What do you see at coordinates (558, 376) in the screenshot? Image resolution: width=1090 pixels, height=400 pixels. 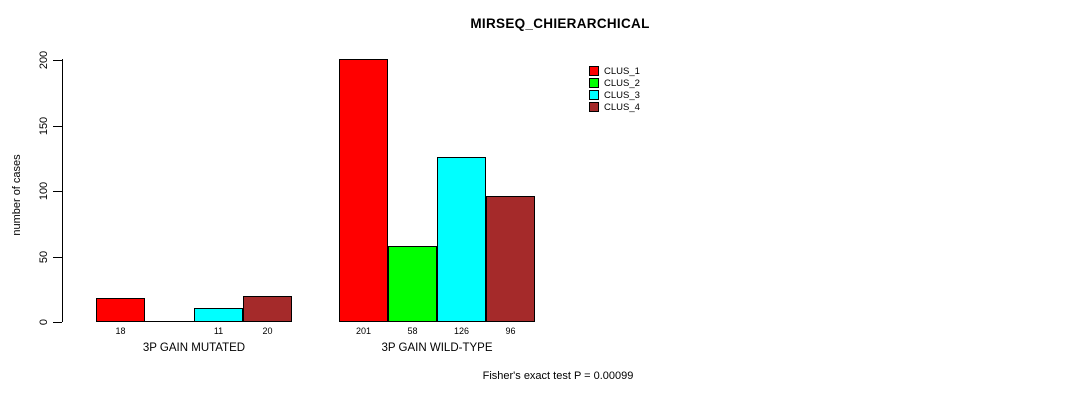 I see `stat-test-caption: Fisher's exact test P = 0.00099` at bounding box center [558, 376].